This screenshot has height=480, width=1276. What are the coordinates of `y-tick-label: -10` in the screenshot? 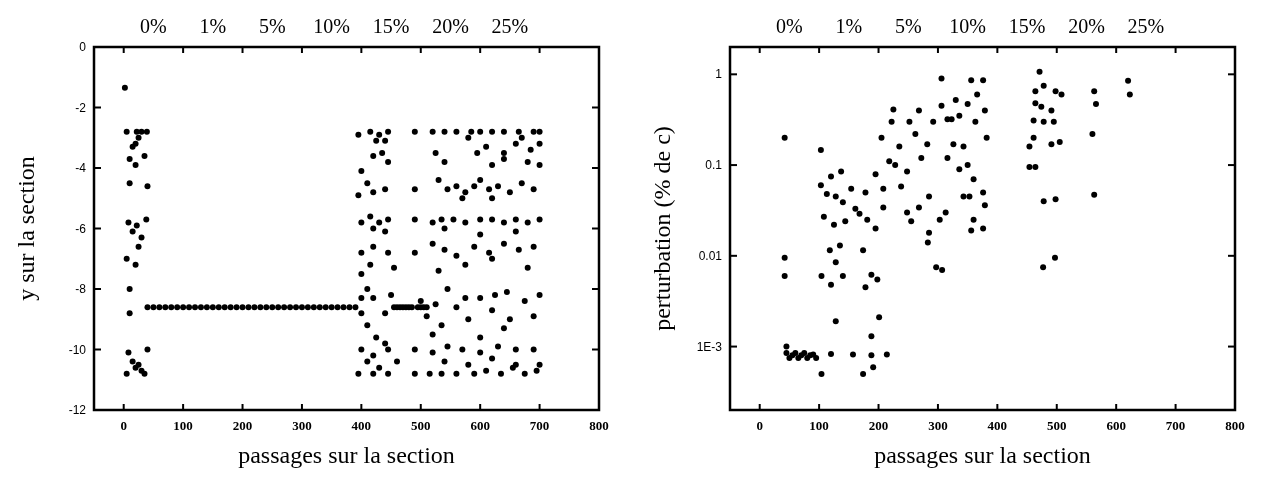 It's located at (77, 349).